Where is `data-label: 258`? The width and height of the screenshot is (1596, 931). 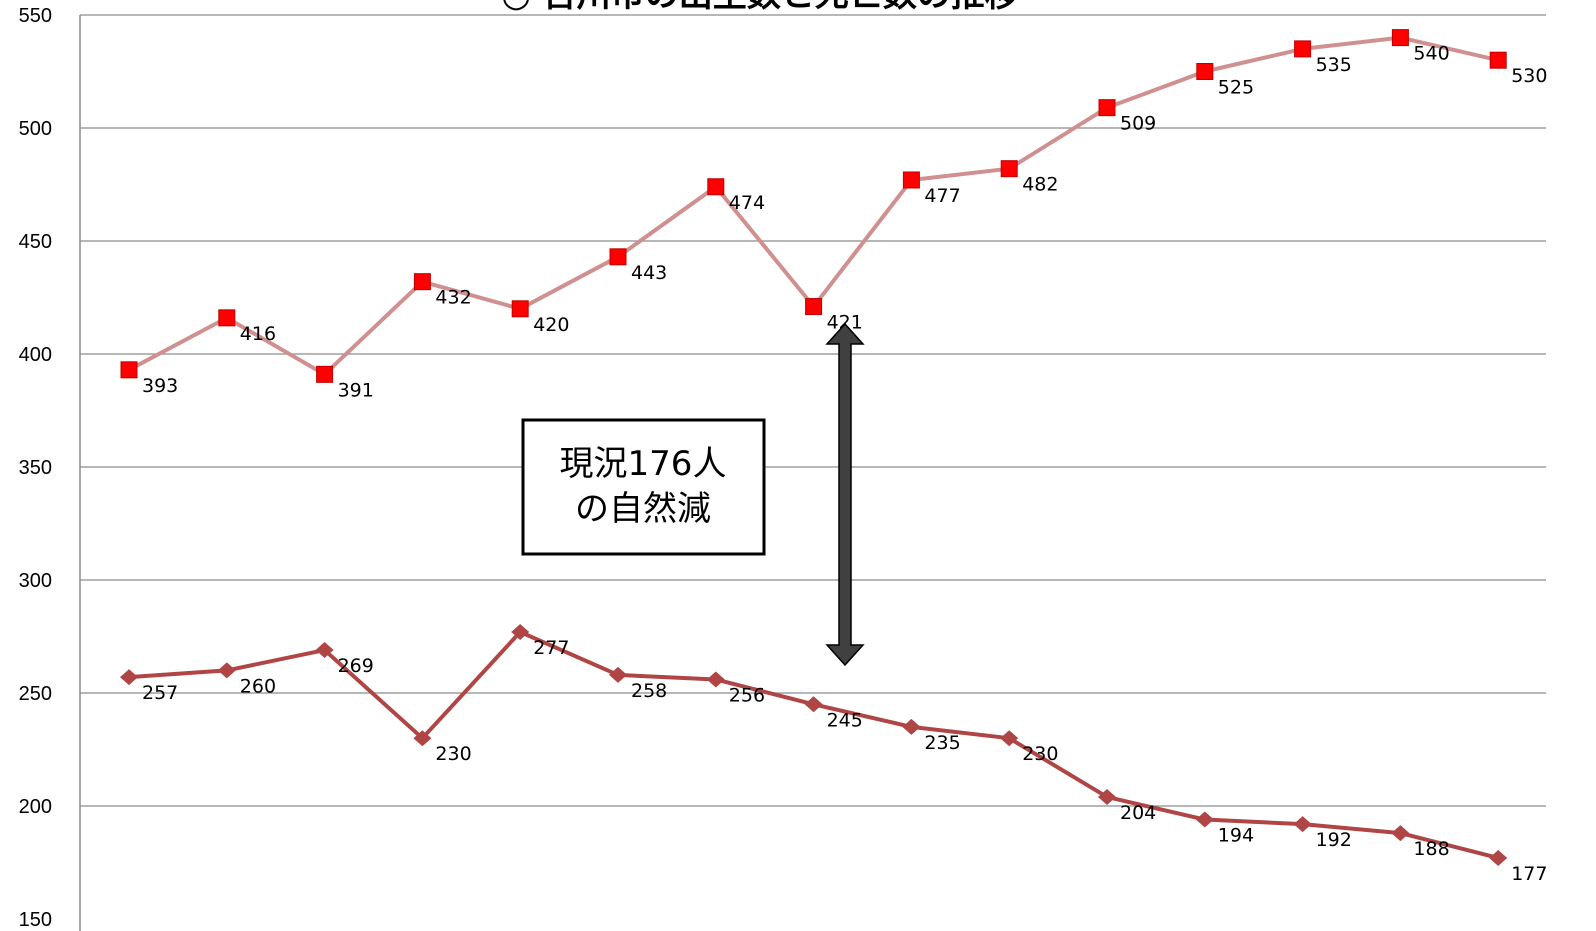 data-label: 258 is located at coordinates (649, 691).